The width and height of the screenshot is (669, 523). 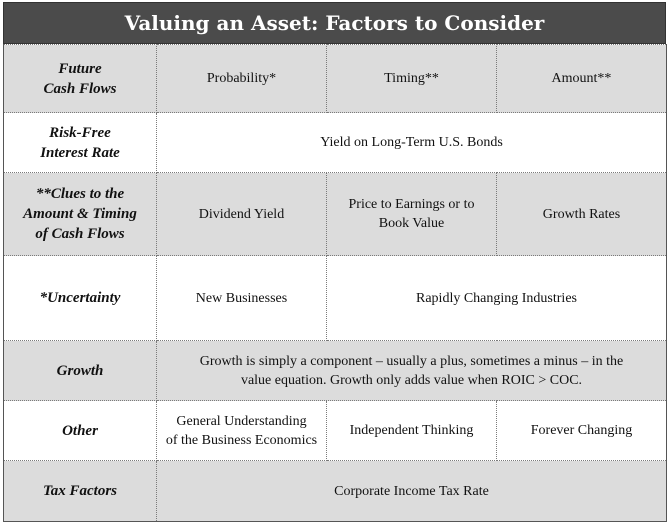 What do you see at coordinates (496, 298) in the screenshot?
I see `cell-rapidly-changing: Rapidly Changing Industries` at bounding box center [496, 298].